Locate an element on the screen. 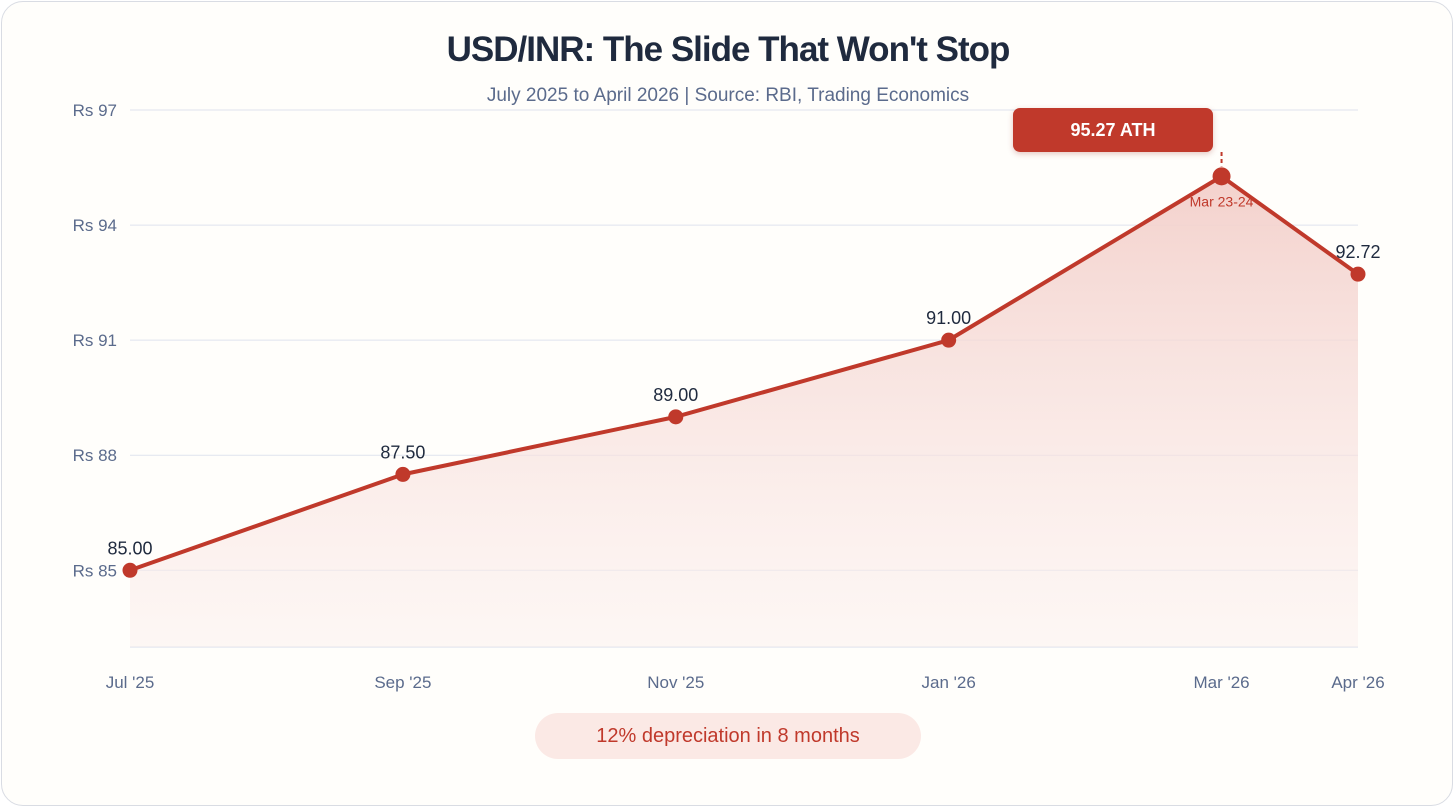  depreciation-summary-pill: 12% depreciation in 8 months is located at coordinates (728, 736).